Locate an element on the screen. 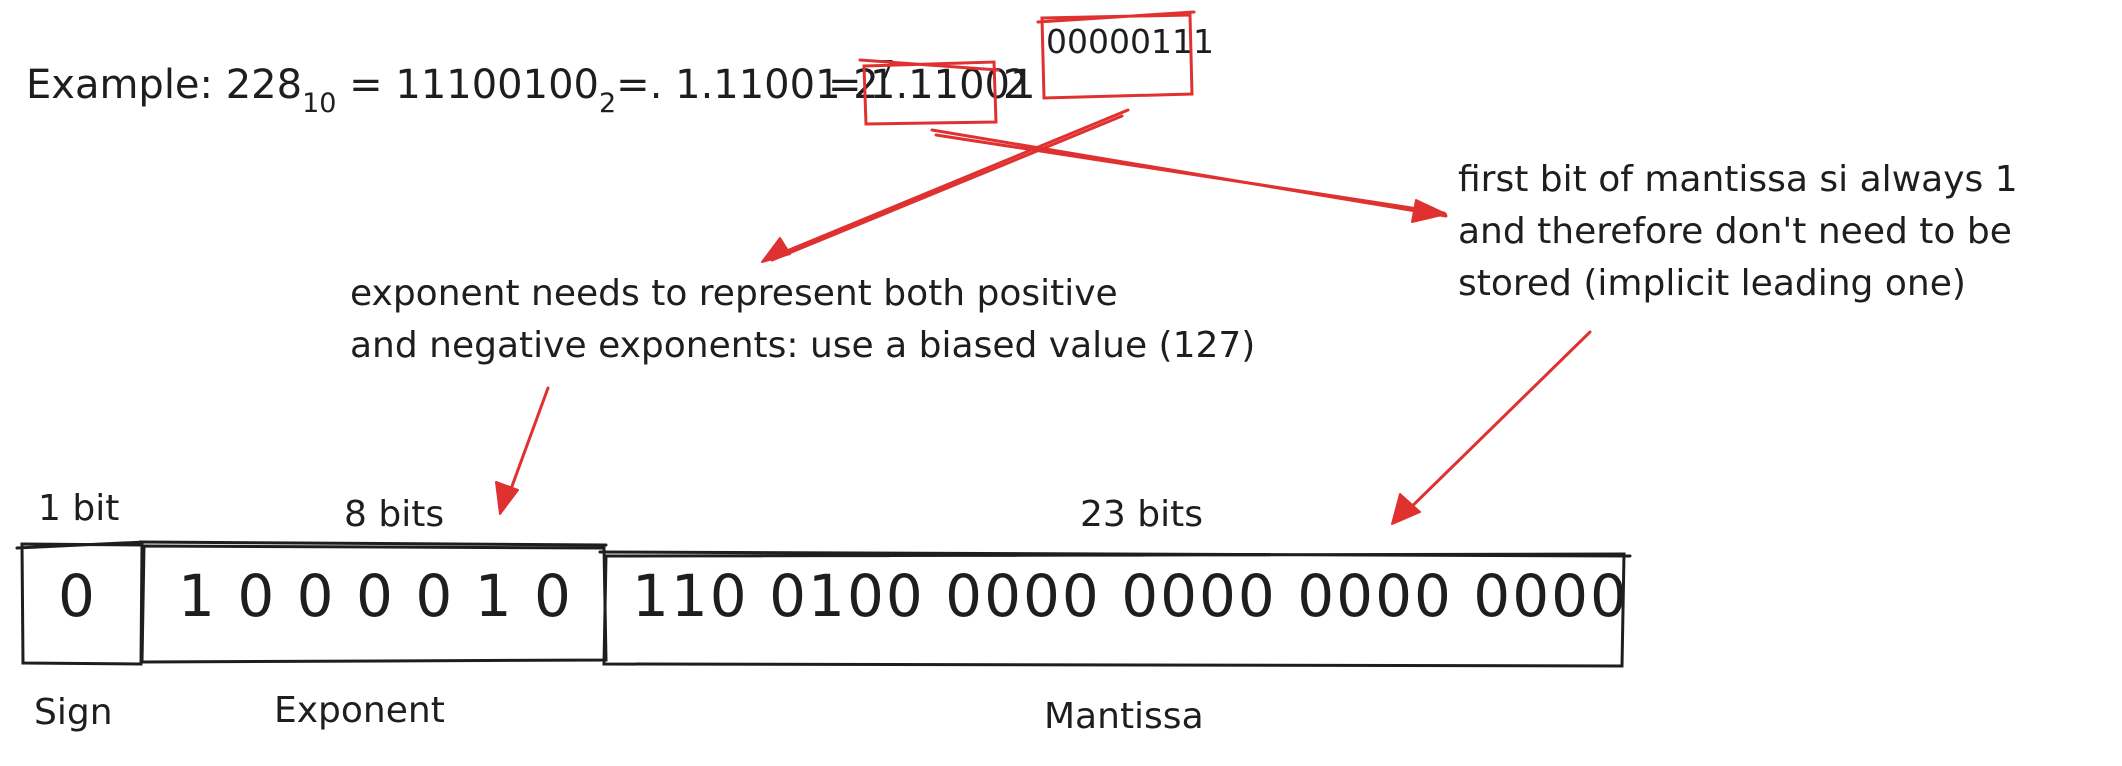 Image resolution: width=2122 pixels, height=766 pixels. normalized-value: =. 1.11001 2 is located at coordinates (747, 85).